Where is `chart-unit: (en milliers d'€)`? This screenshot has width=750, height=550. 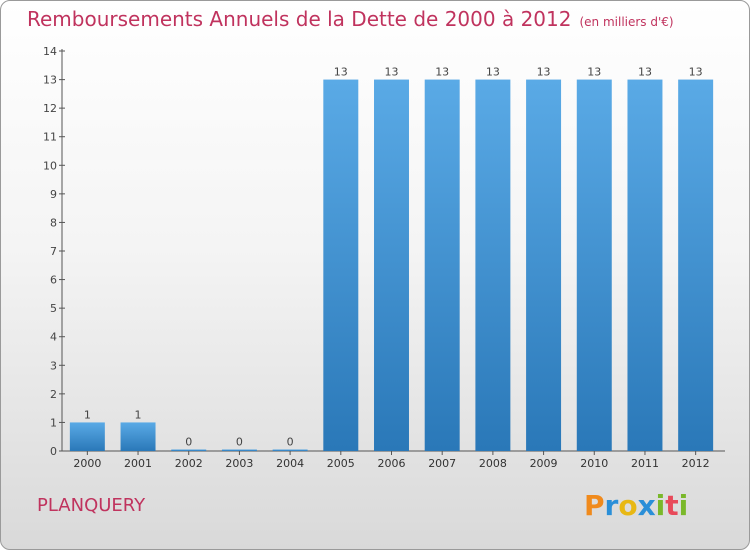 chart-unit: (en milliers d'€) is located at coordinates (626, 22).